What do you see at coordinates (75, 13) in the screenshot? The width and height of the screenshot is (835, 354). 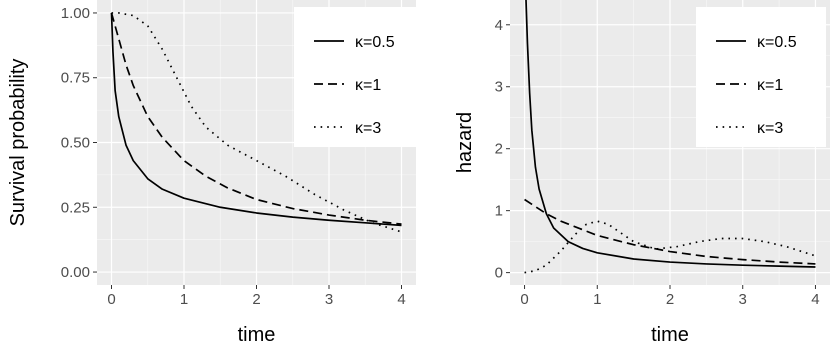 I see `y-tick-label: 1.00` at bounding box center [75, 13].